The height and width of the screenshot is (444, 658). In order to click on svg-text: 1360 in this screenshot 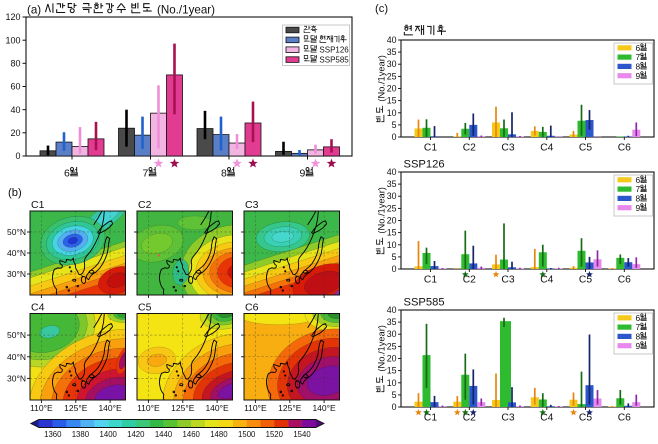, I will do `click(53, 434)`.